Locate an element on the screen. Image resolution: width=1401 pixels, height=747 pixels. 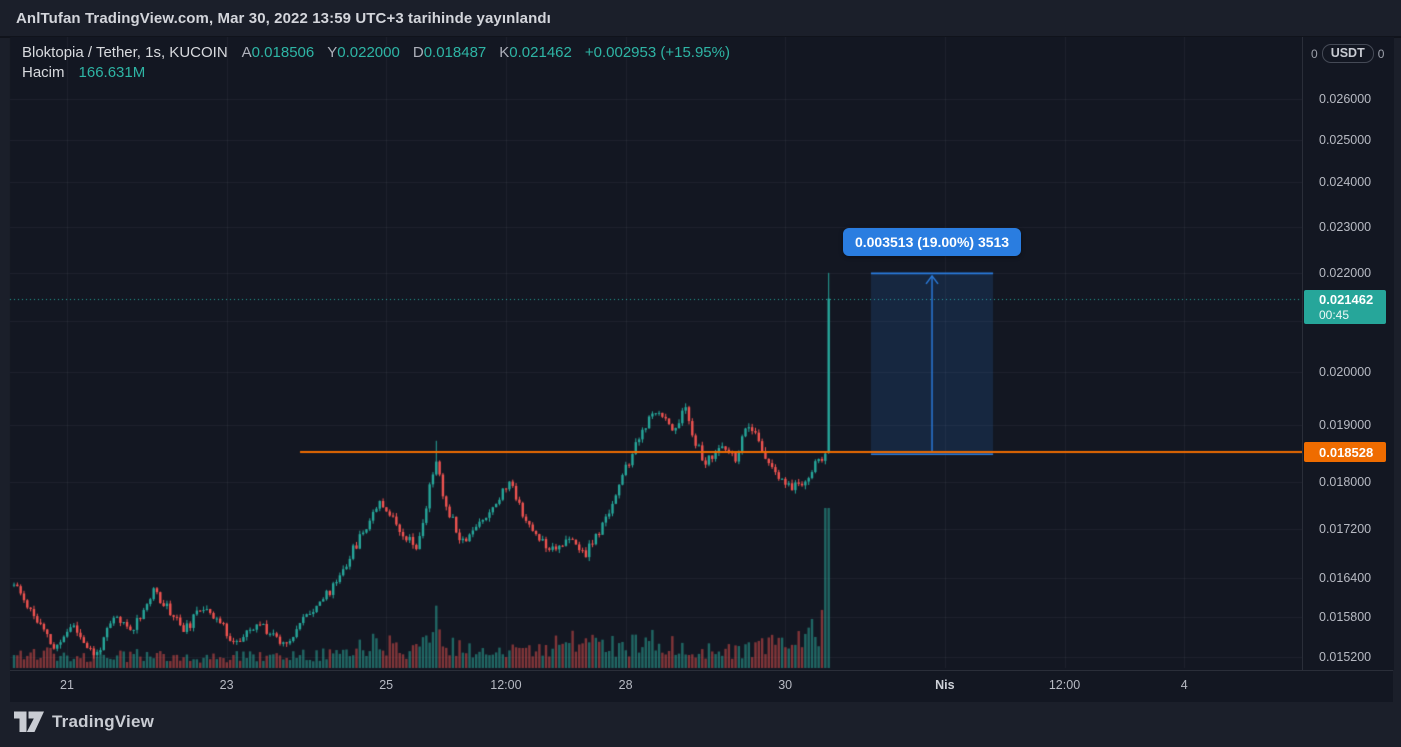
change-value: +0.002953 (+15.95%) is located at coordinates (657, 52).